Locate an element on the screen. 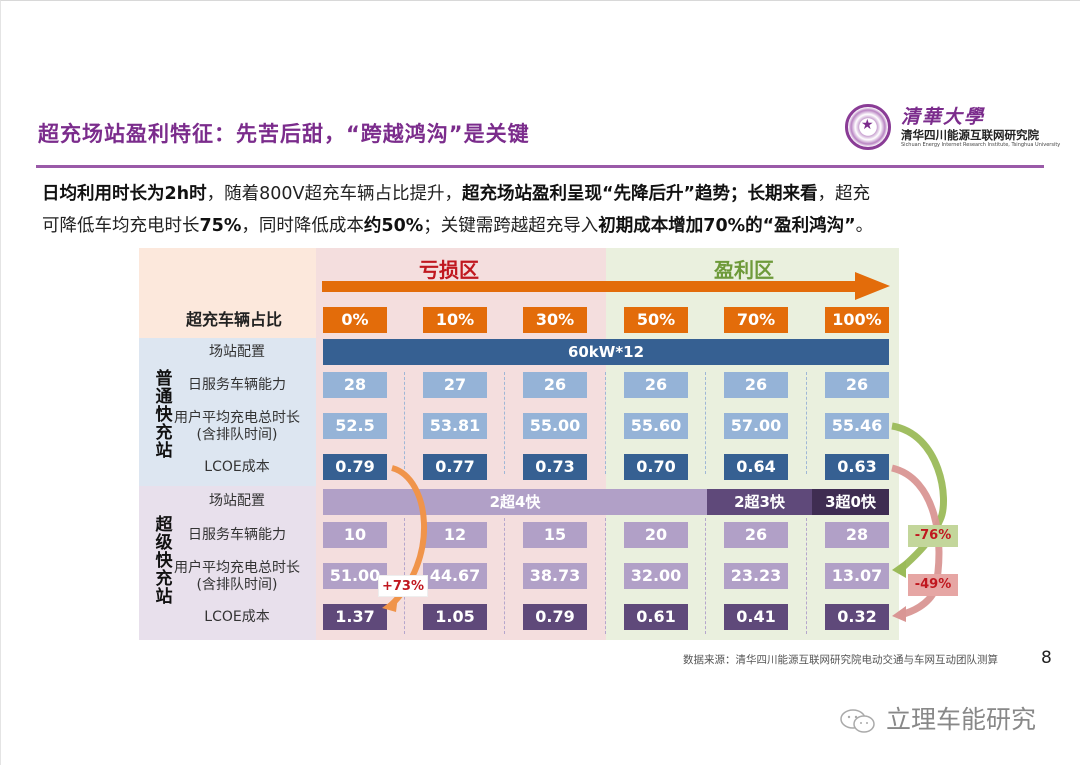 The width and height of the screenshot is (1080, 765). ratio-cell: 100% is located at coordinates (857, 320).